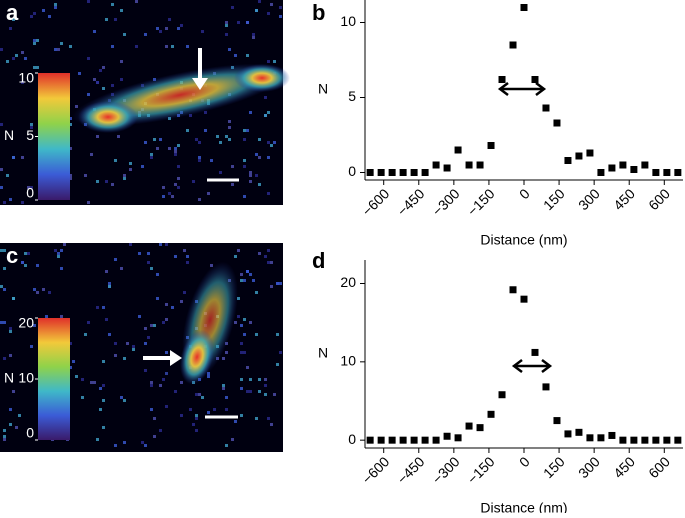  I want to click on x-tick-label: 300, so click(589, 199).